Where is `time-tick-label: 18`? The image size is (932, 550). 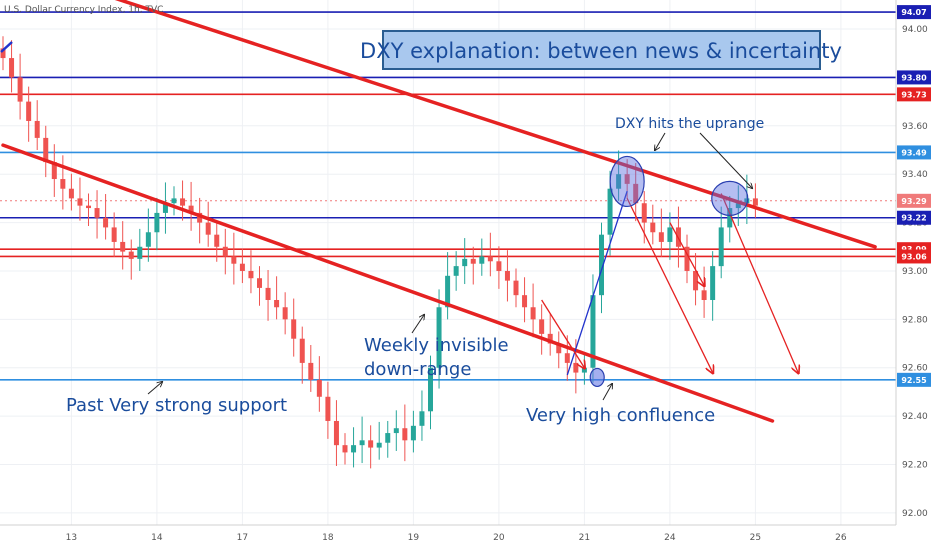
time-tick-label: 18 is located at coordinates (328, 538).